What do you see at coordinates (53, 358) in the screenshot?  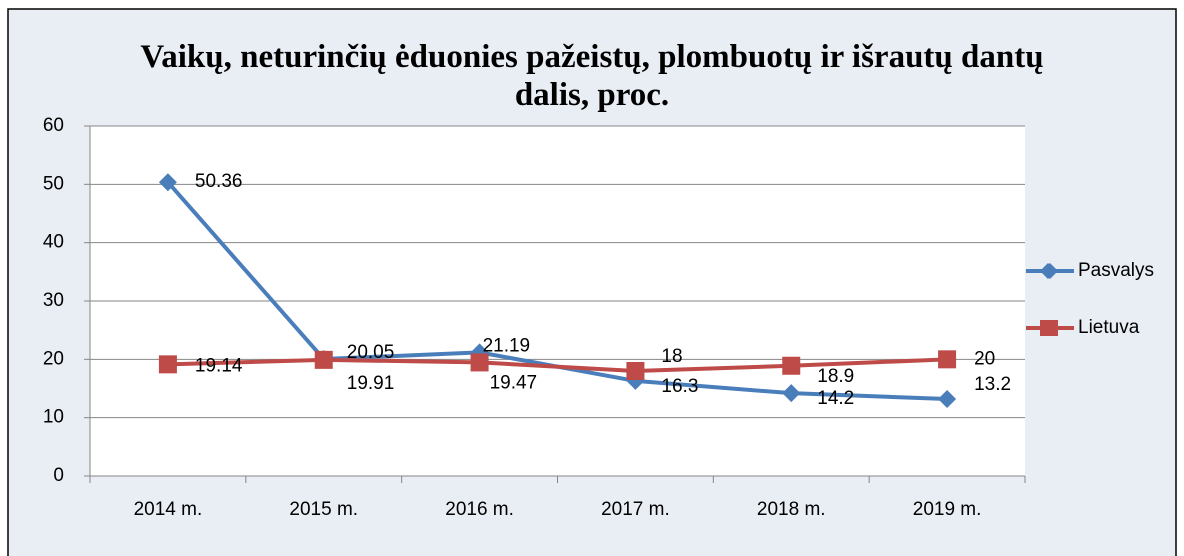 I see `y-tick-label: 20` at bounding box center [53, 358].